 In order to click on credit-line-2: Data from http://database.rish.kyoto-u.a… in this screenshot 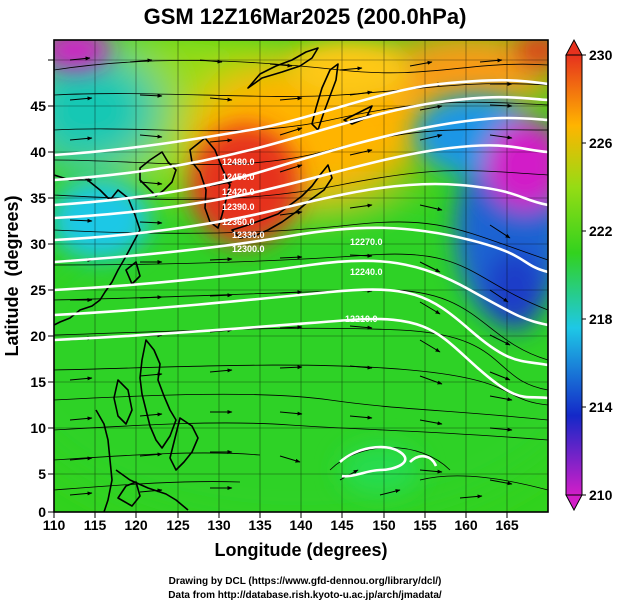, I will do `click(305, 595)`.